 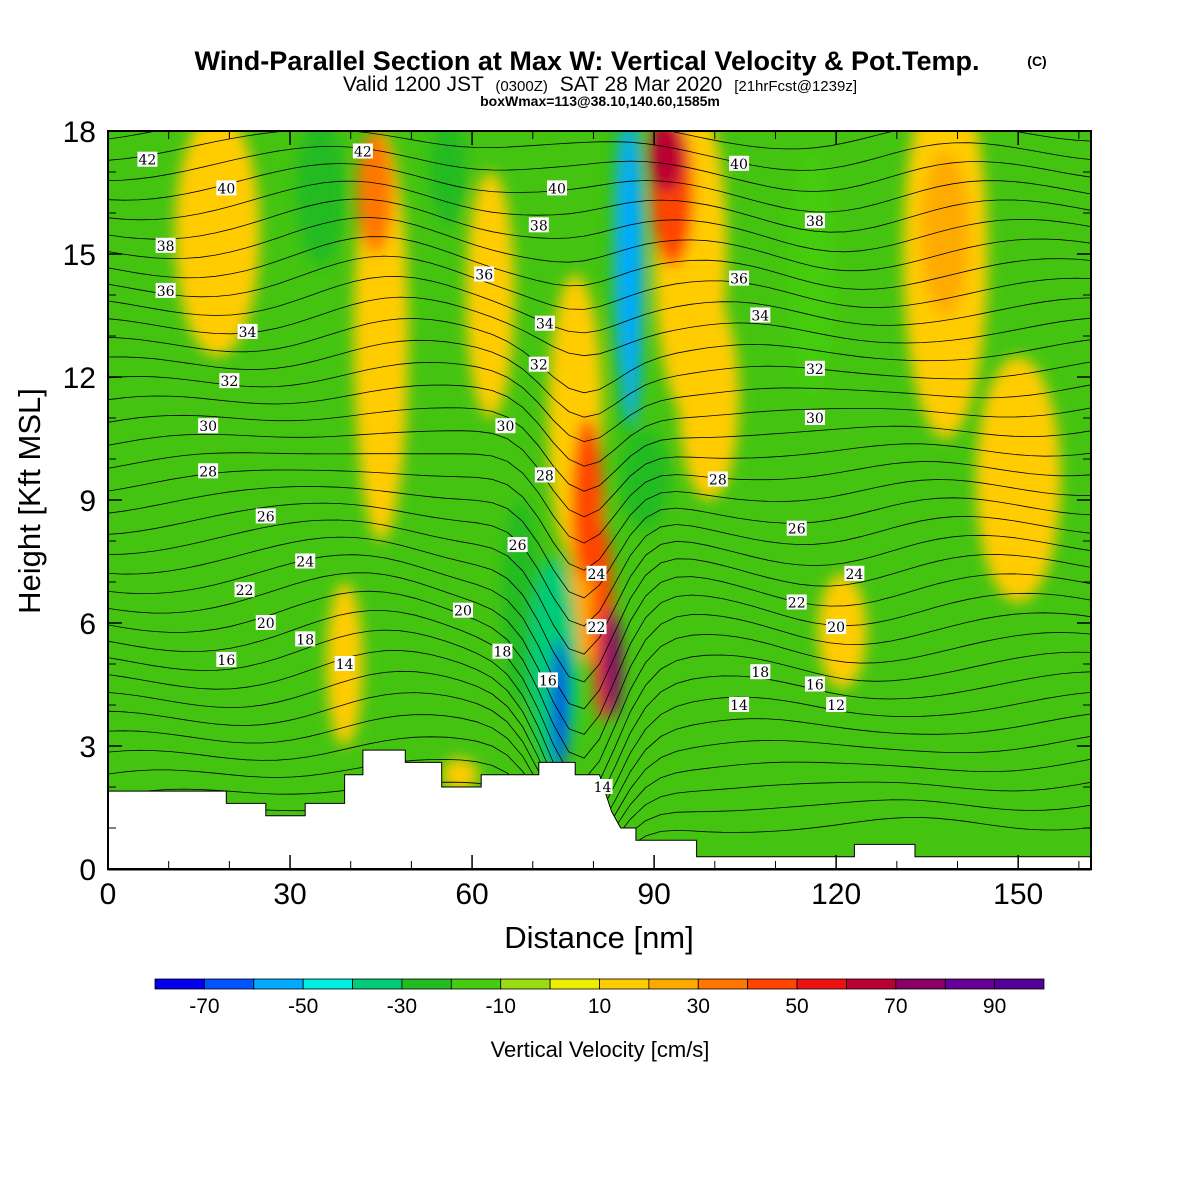 I want to click on colorbar, so click(x=599, y=984).